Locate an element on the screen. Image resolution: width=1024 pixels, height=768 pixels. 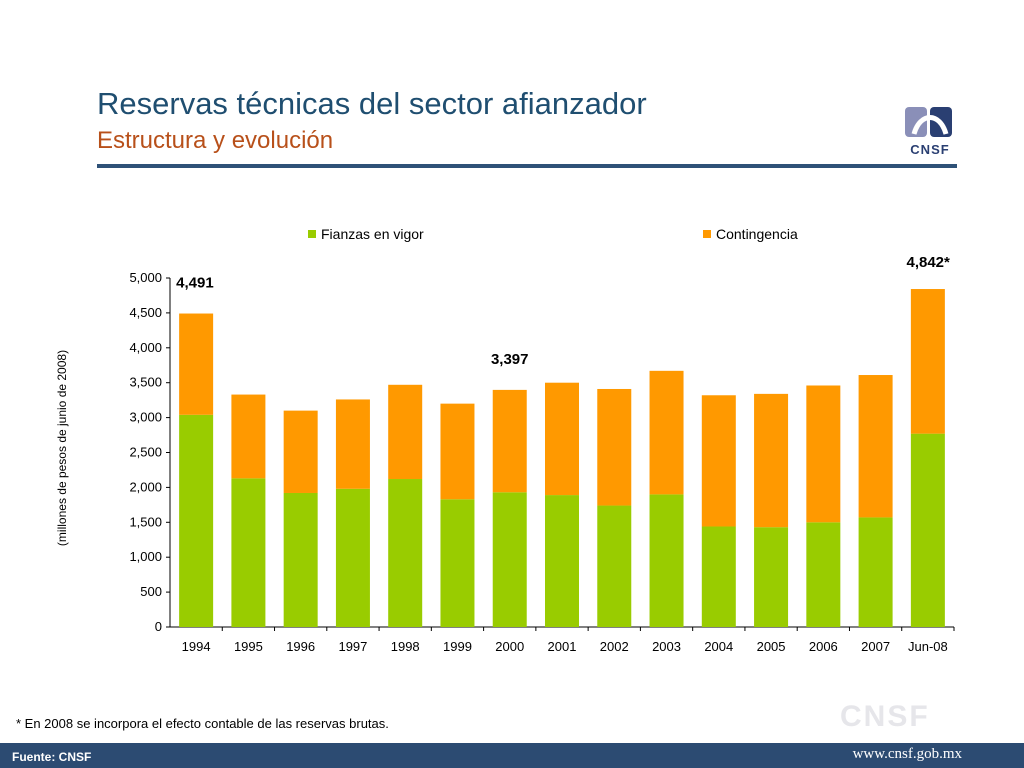
y-tick-label: 5,000 is located at coordinates (145, 277).